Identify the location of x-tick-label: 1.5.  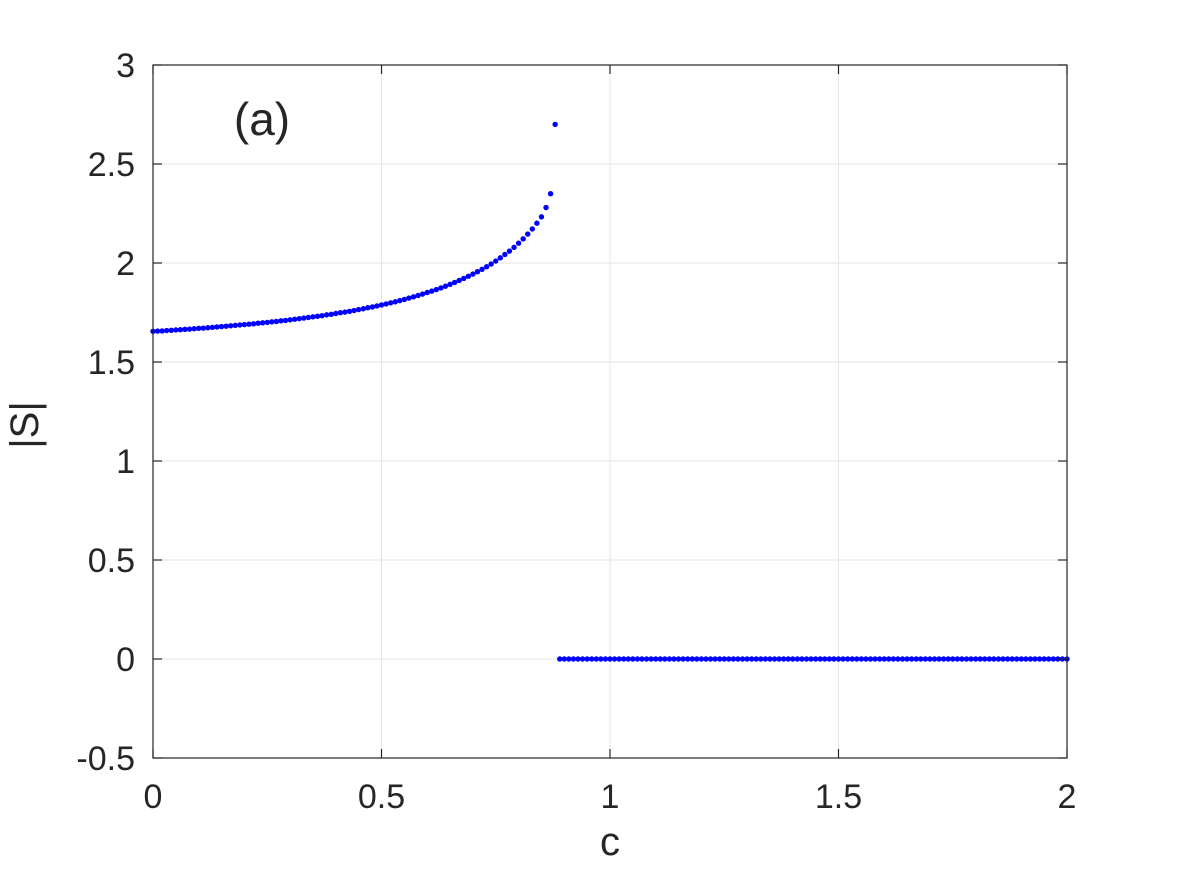
(838, 797).